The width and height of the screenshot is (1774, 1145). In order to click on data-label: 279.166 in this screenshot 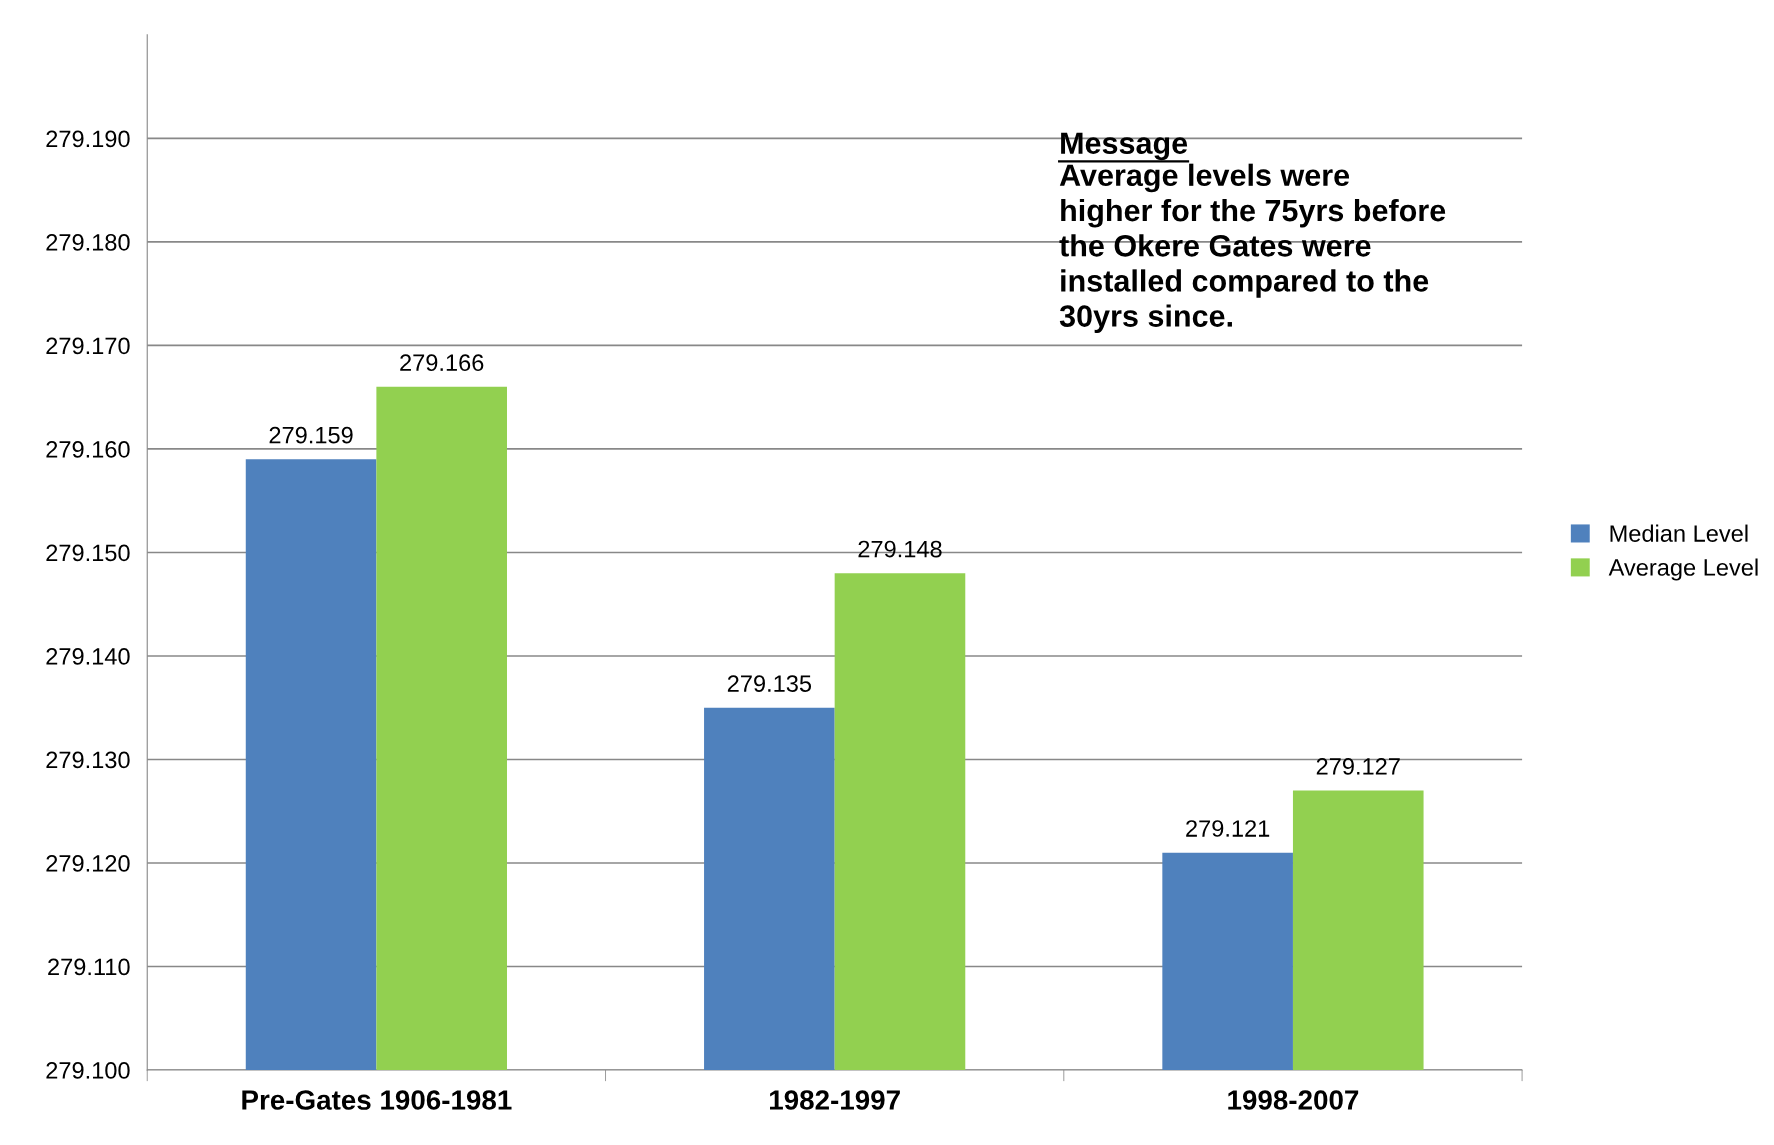, I will do `click(442, 363)`.